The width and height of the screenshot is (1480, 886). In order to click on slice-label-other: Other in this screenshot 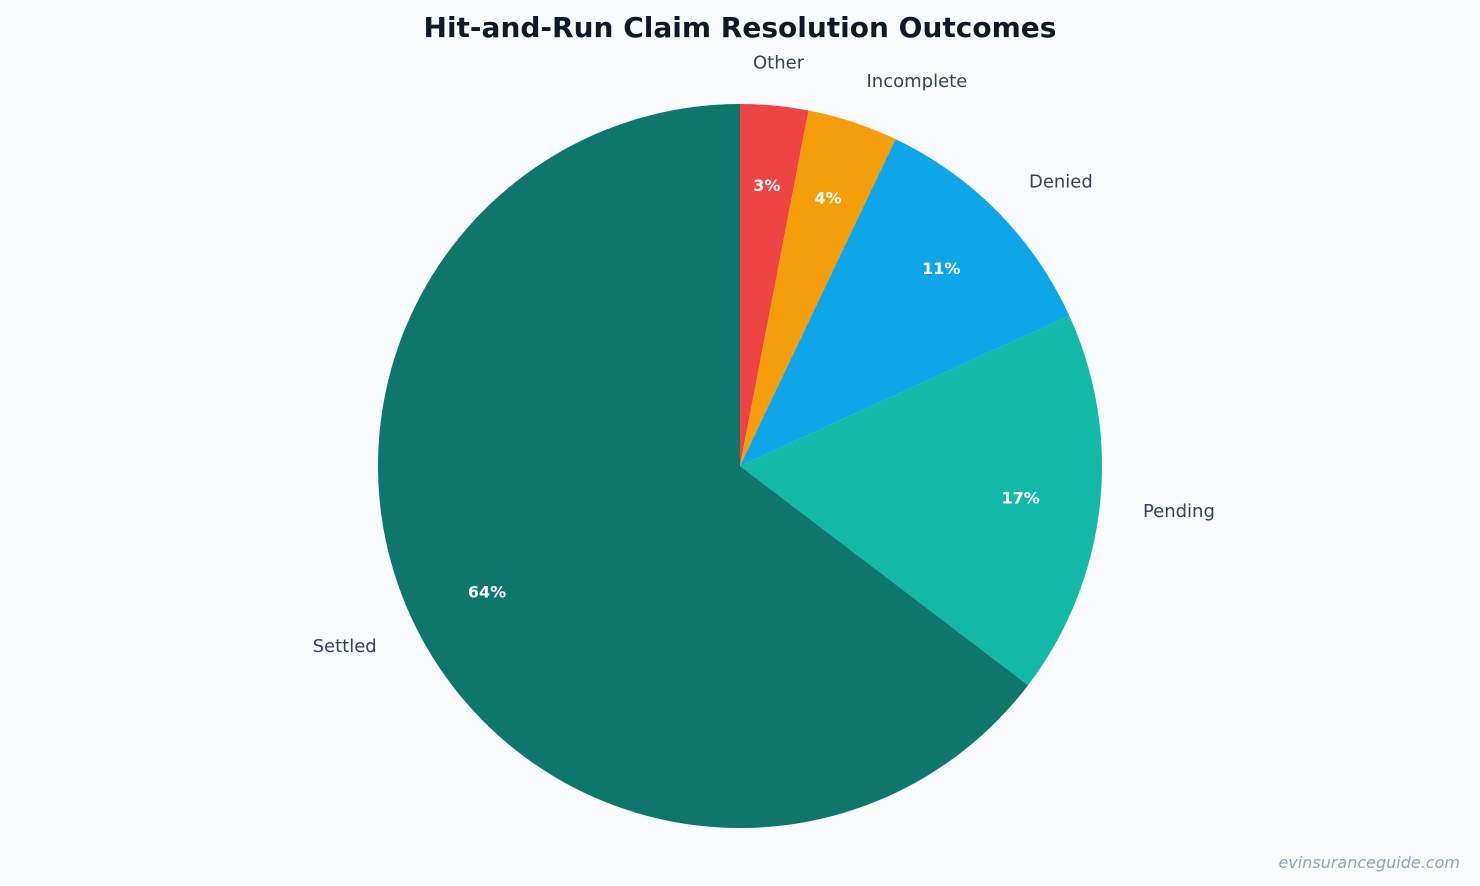, I will do `click(779, 62)`.